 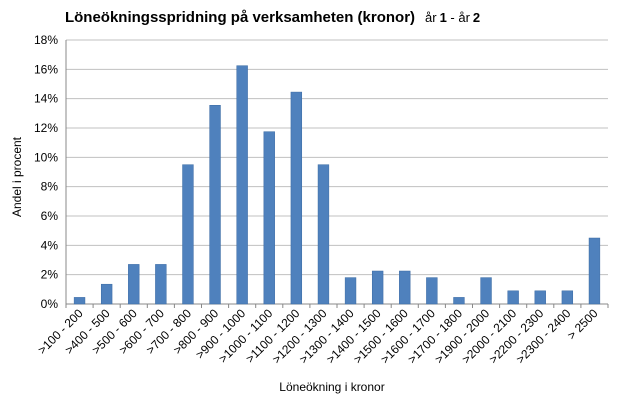 What do you see at coordinates (50, 275) in the screenshot?
I see `y-tick-label: 2%` at bounding box center [50, 275].